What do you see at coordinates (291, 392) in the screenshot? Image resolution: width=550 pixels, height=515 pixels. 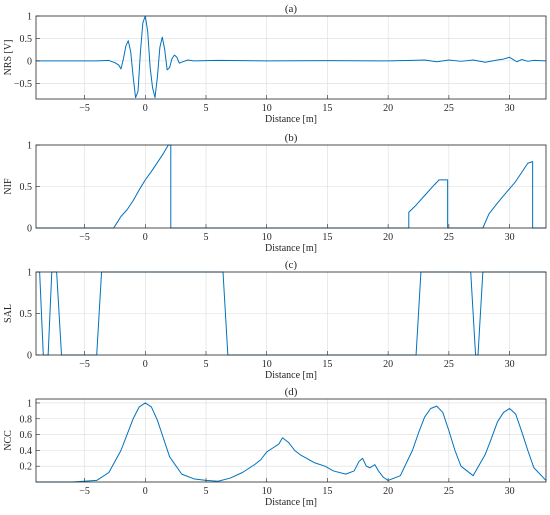 I see `panel-title: (d)` at bounding box center [291, 392].